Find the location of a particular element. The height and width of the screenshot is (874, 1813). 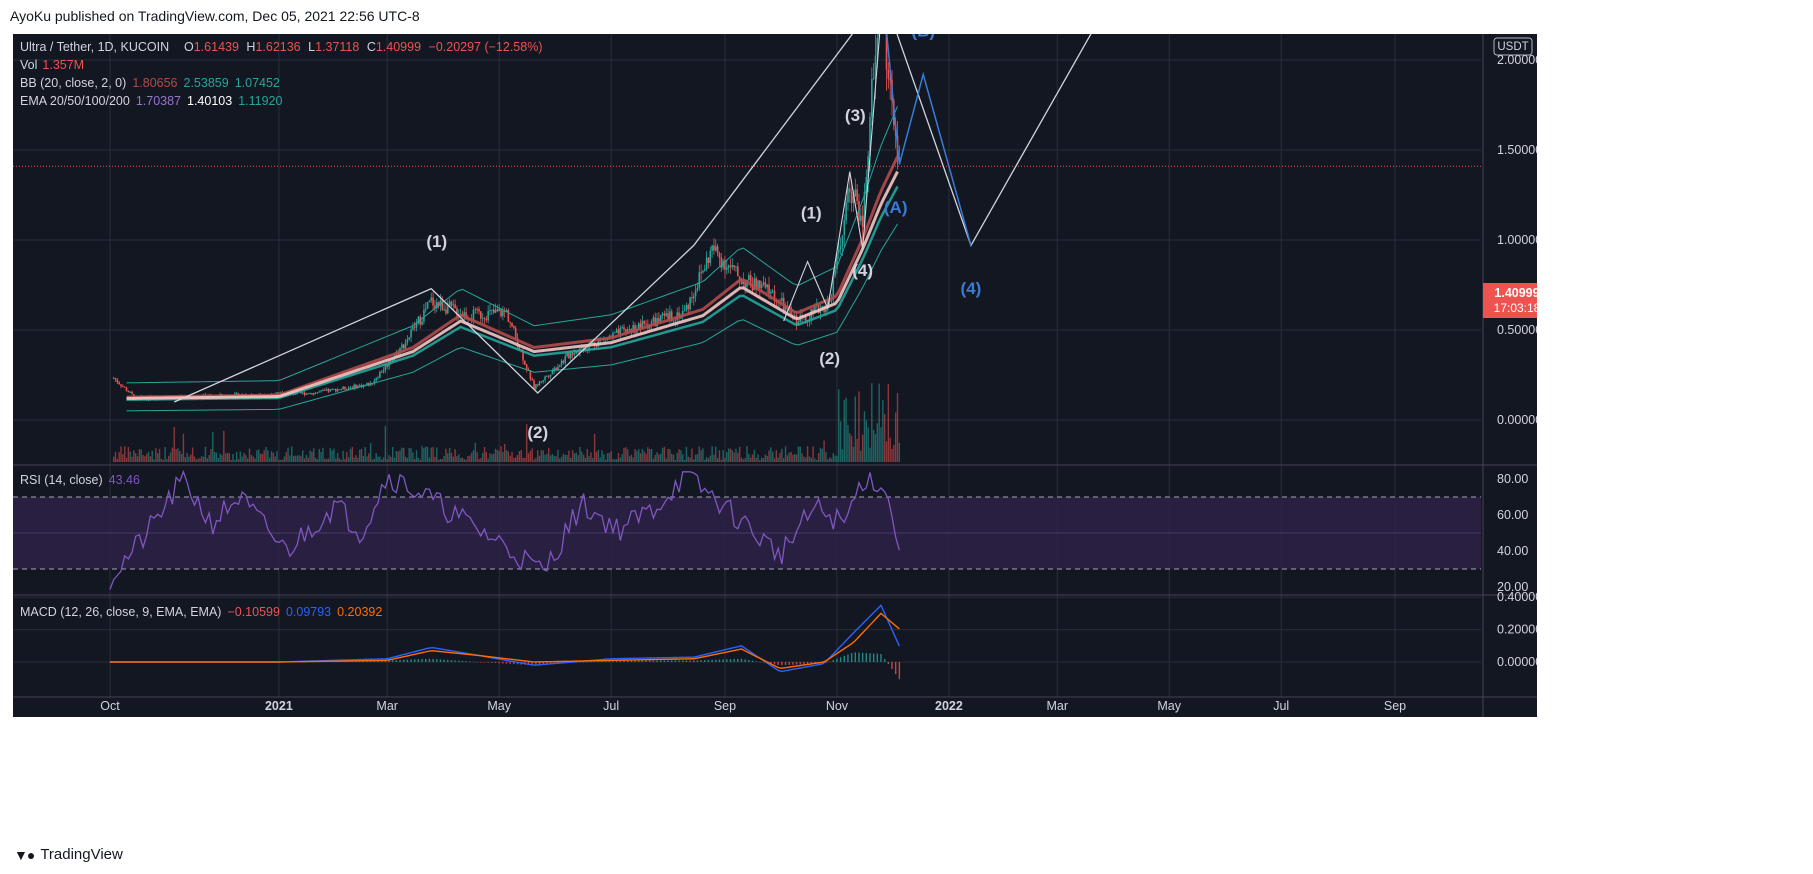

rsi-tick-label: 40.00 is located at coordinates (1512, 551).